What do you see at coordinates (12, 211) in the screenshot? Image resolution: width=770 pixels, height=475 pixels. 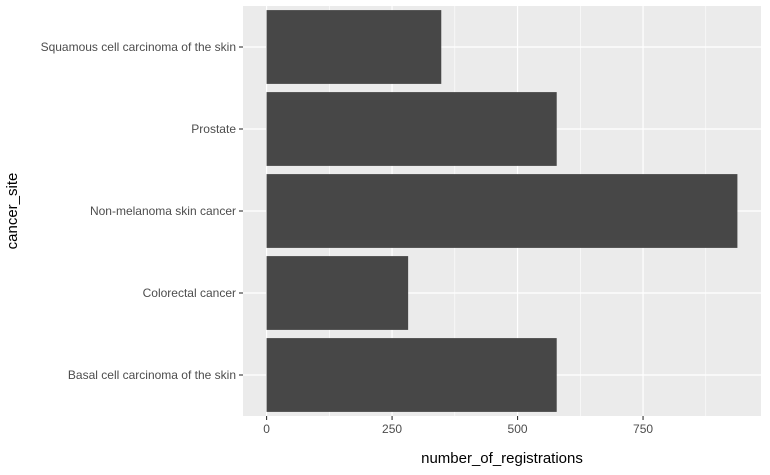 I see `y-axis-title: cancer_site` at bounding box center [12, 211].